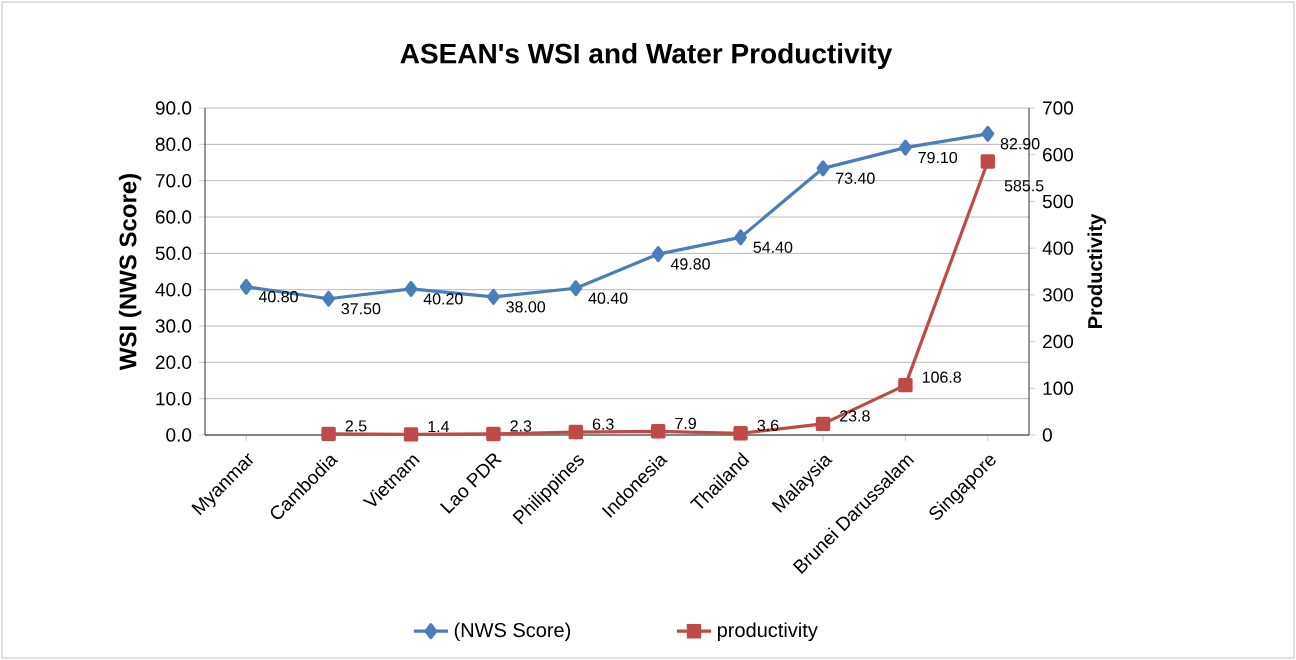  What do you see at coordinates (173, 108) in the screenshot?
I see `y-tick-label: 90.0` at bounding box center [173, 108].